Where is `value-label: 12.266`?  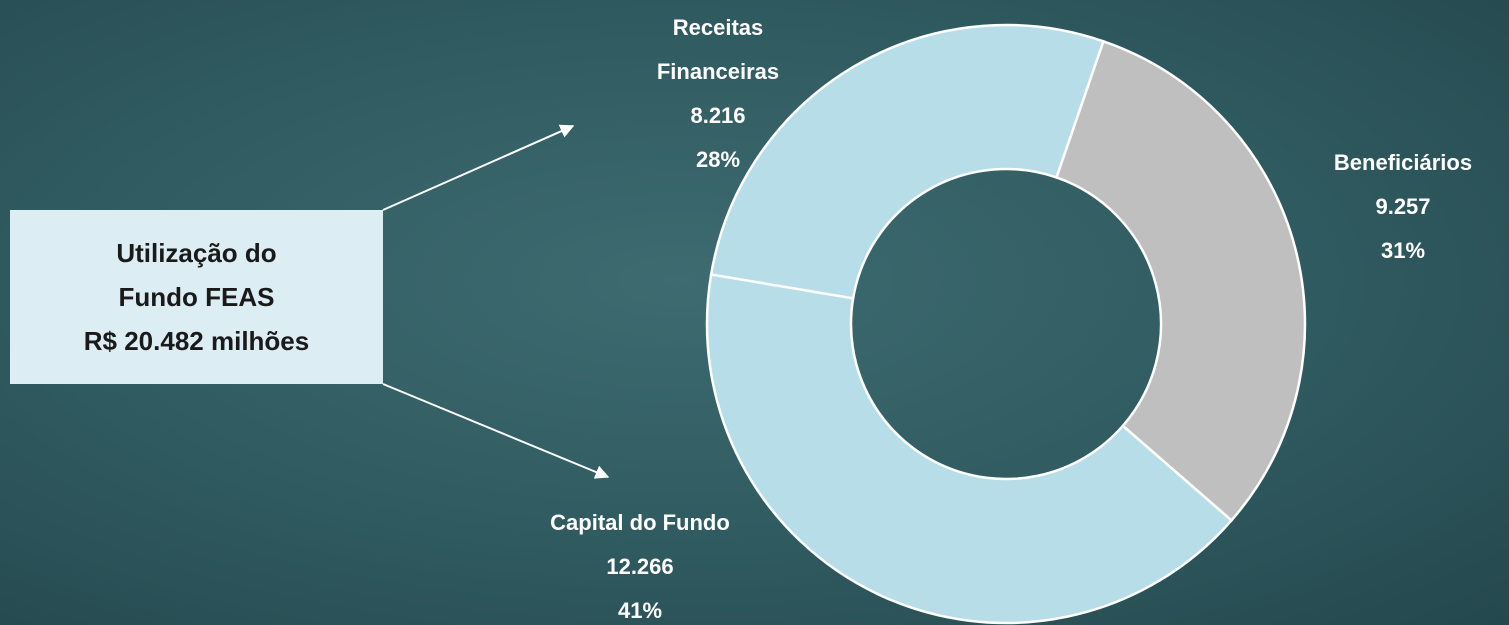
value-label: 12.266 is located at coordinates (640, 566).